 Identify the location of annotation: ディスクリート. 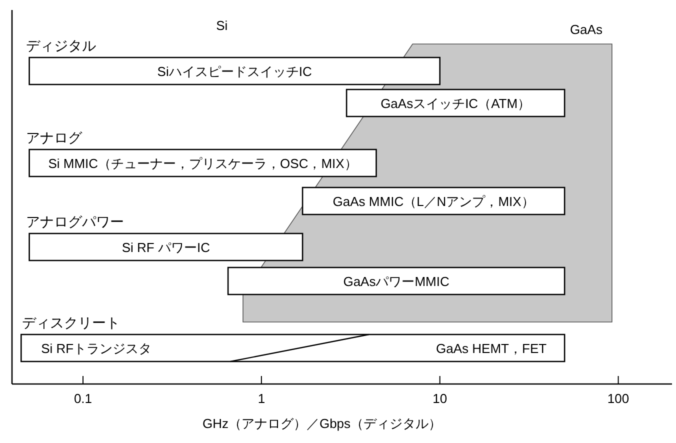
(71, 322).